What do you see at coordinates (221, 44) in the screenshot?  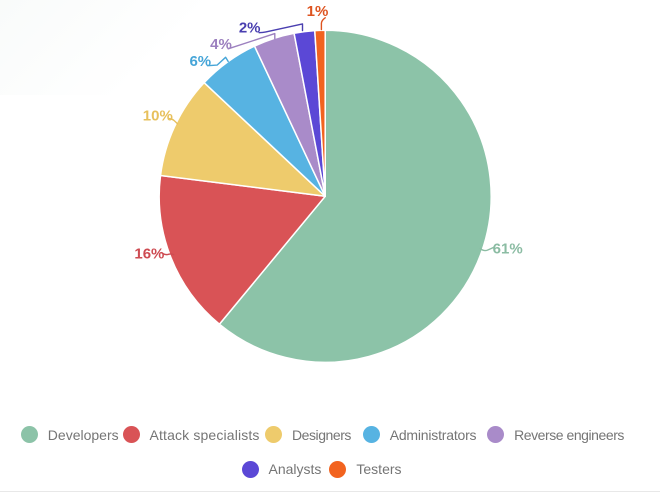 I see `svg-text: 4%` at bounding box center [221, 44].